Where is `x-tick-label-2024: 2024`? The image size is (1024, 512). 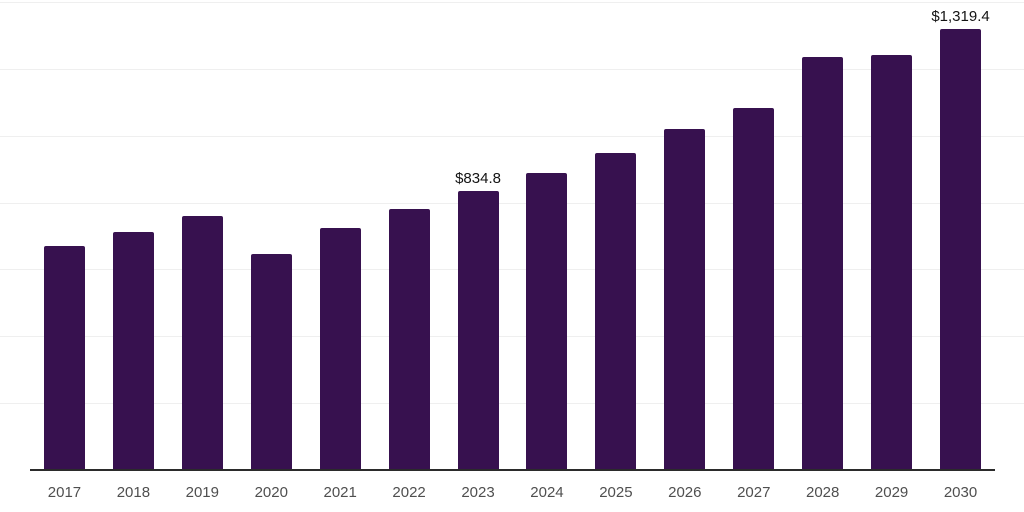
x-tick-label-2024: 2024 is located at coordinates (547, 492).